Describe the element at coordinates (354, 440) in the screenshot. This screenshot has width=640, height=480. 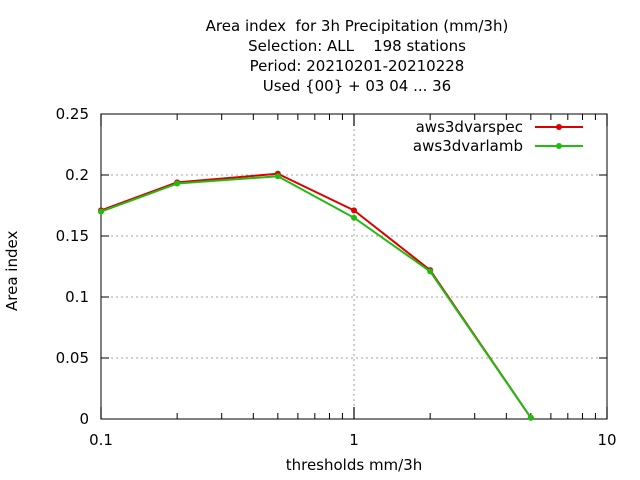
I see `x-tick-label: 1` at that location.